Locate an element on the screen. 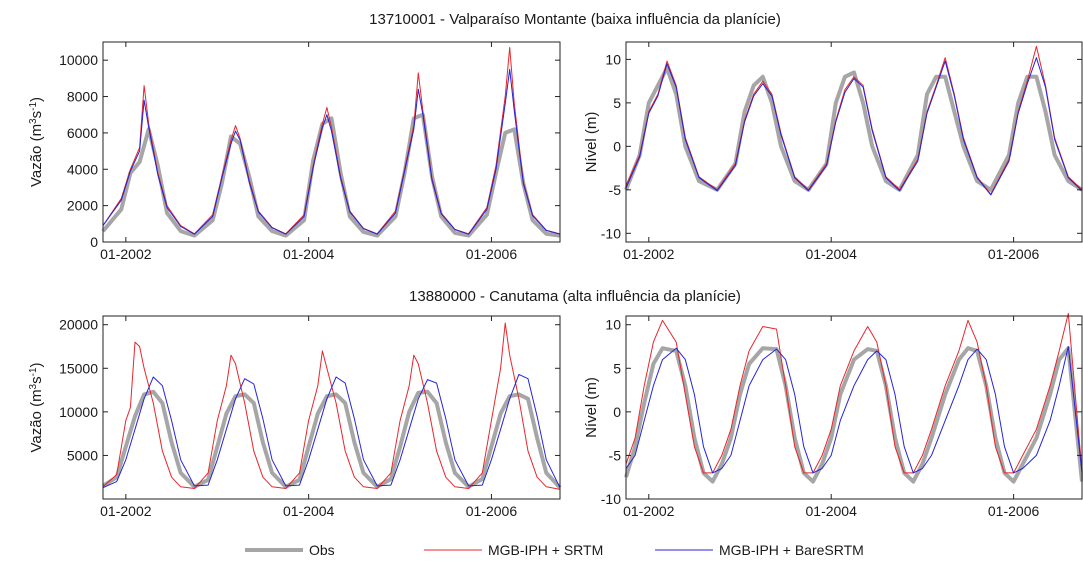 The width and height of the screenshot is (1083, 563). y-tick-label: 4000 is located at coordinates (82, 169).